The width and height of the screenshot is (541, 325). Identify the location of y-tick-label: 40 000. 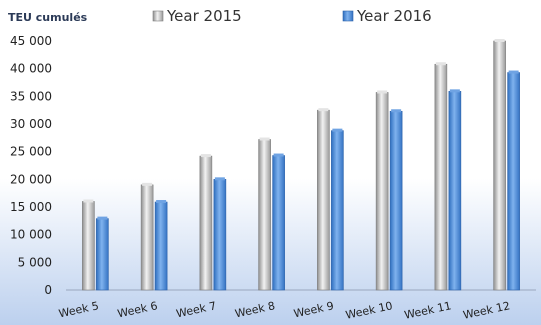
(31, 69).